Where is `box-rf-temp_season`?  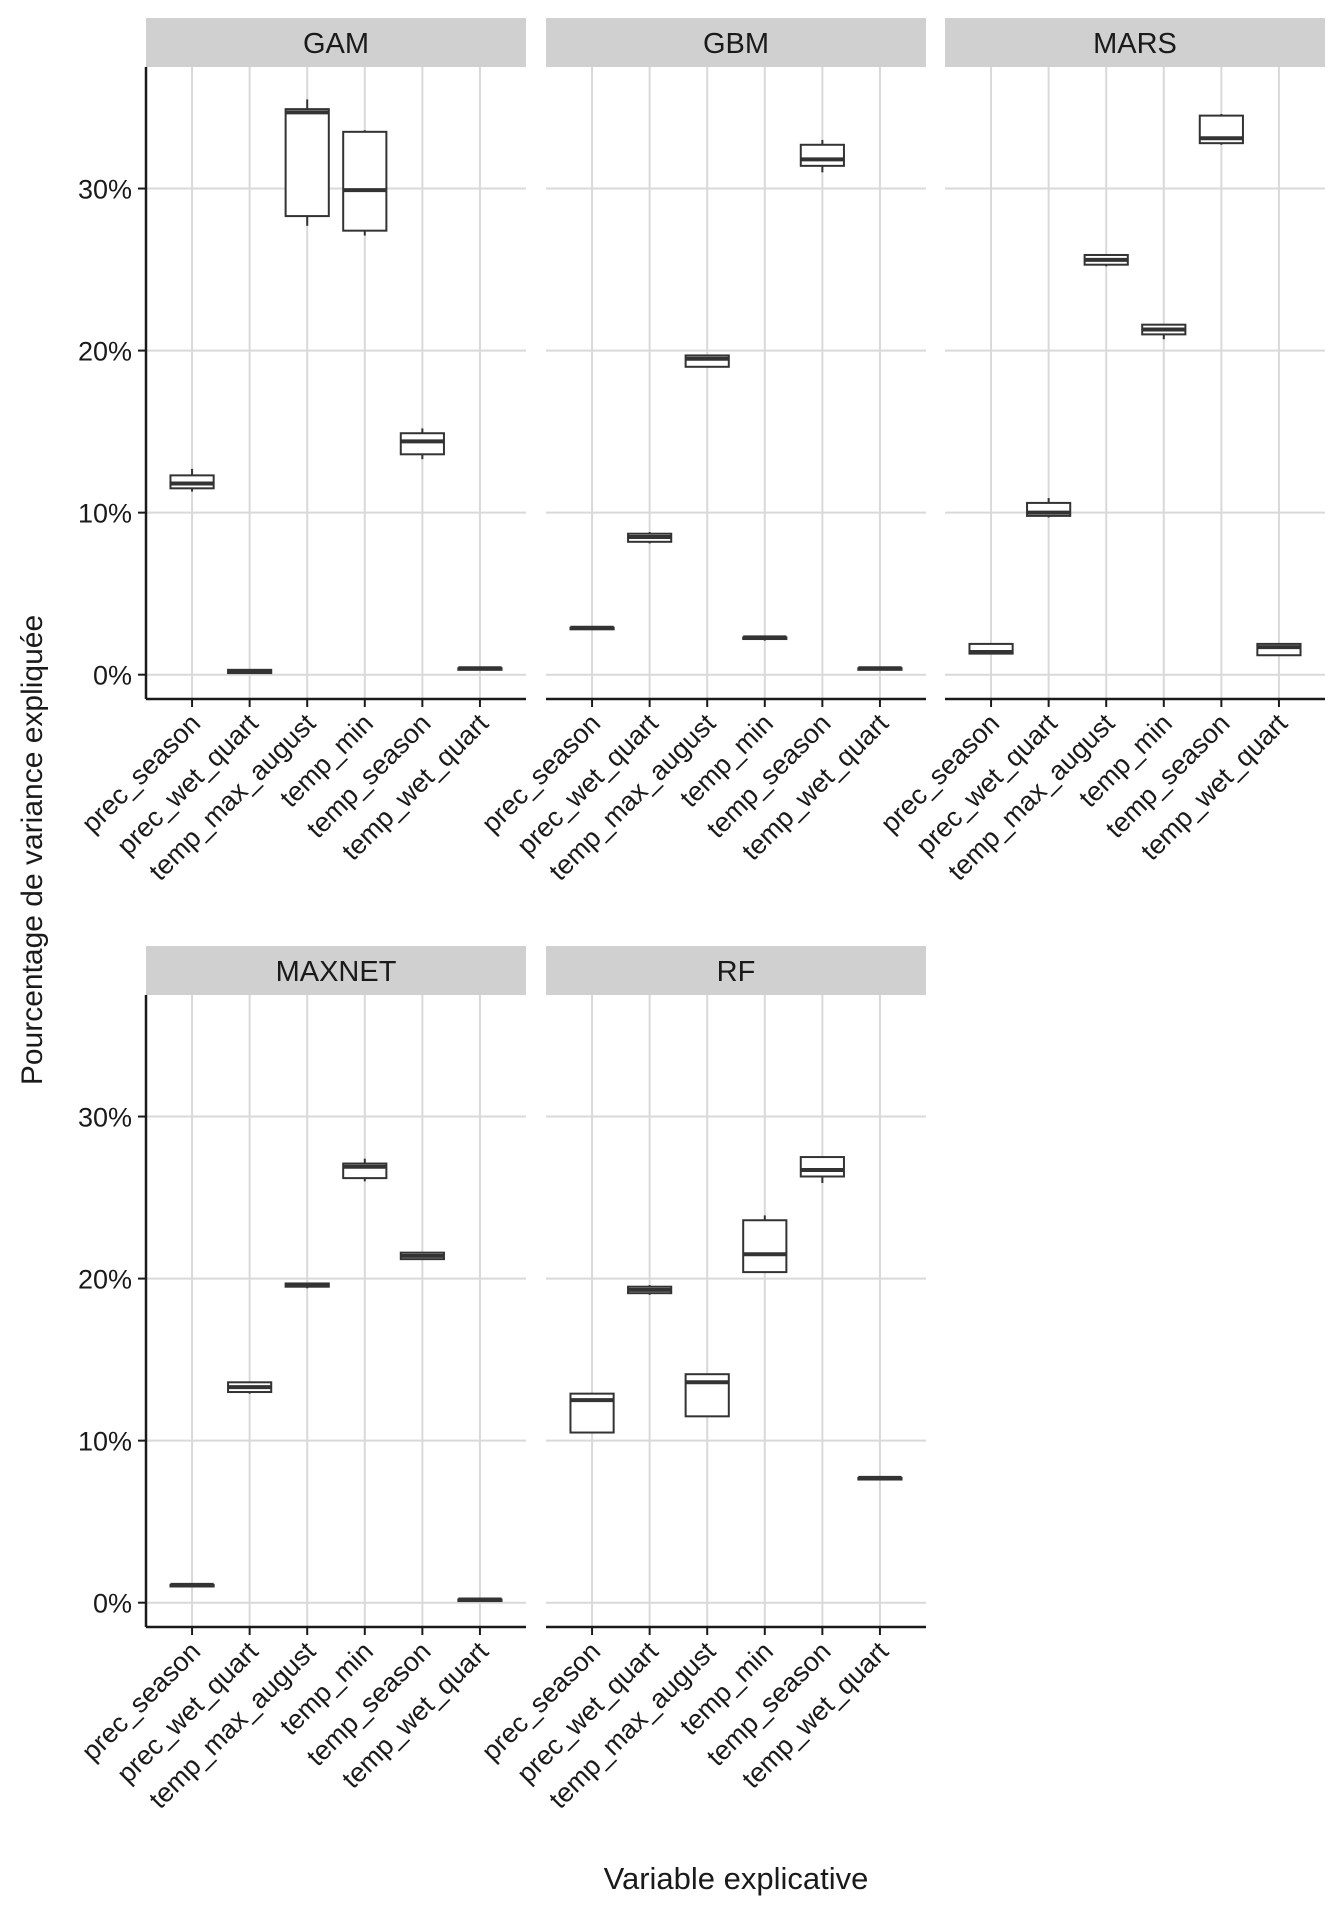
box-rf-temp_season is located at coordinates (822, 1169).